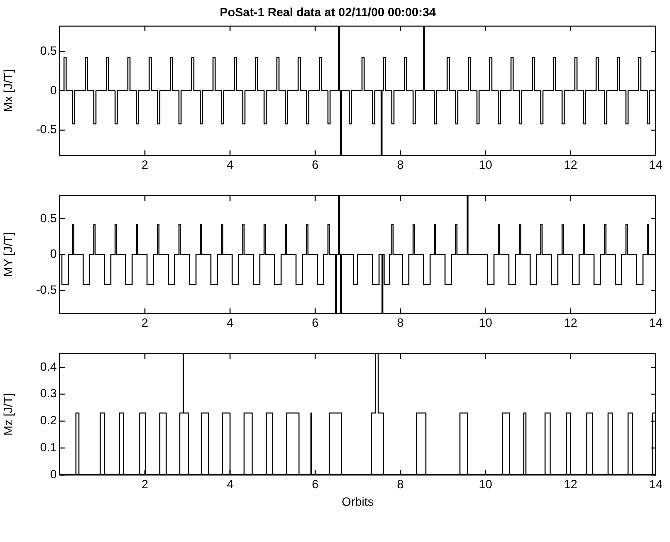  Describe the element at coordinates (9, 255) in the screenshot. I see `y-axis-title: MY [J/T]` at that location.